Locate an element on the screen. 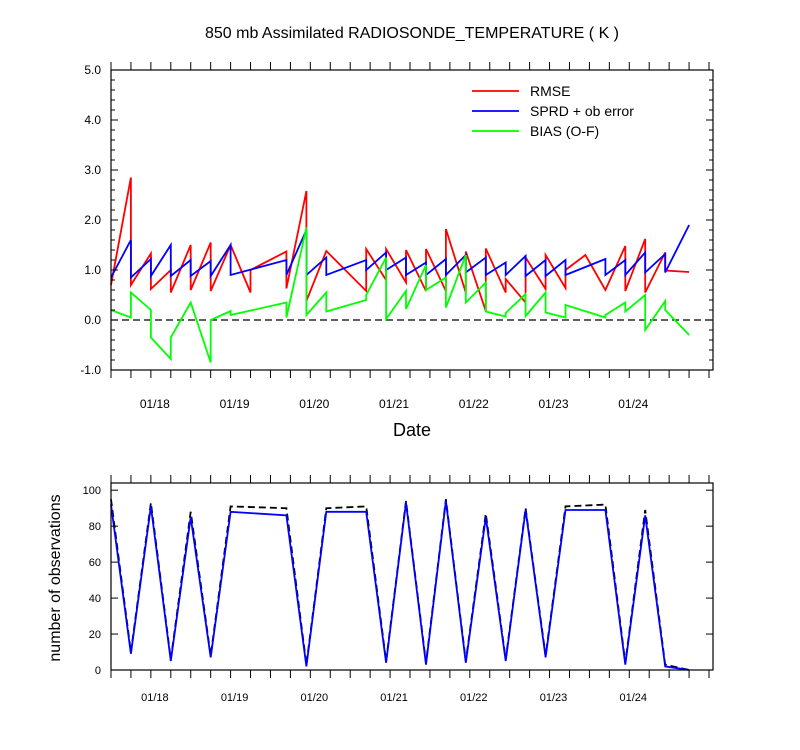 The width and height of the screenshot is (800, 750). y-tick-label: 40 is located at coordinates (95, 599).